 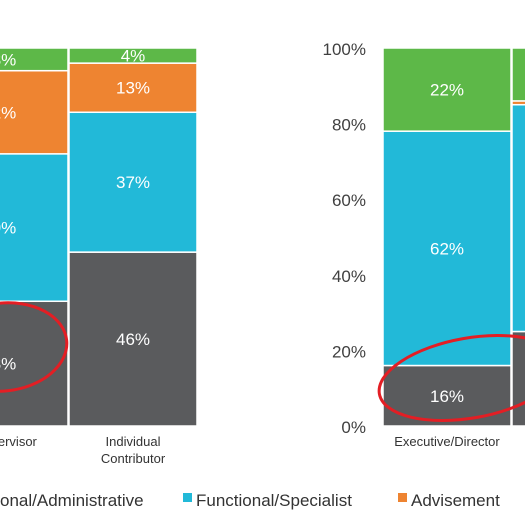 I want to click on y-tick-label: 80%, so click(x=349, y=125).